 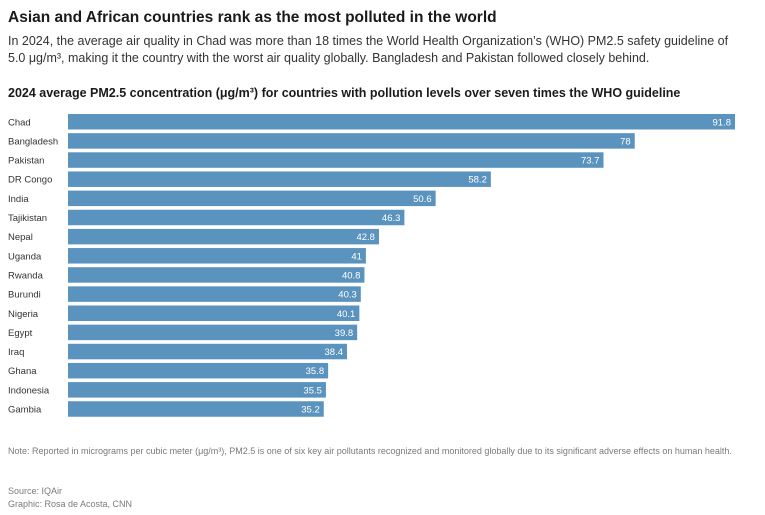 What do you see at coordinates (315, 371) in the screenshot?
I see `value-label: 35.8` at bounding box center [315, 371].